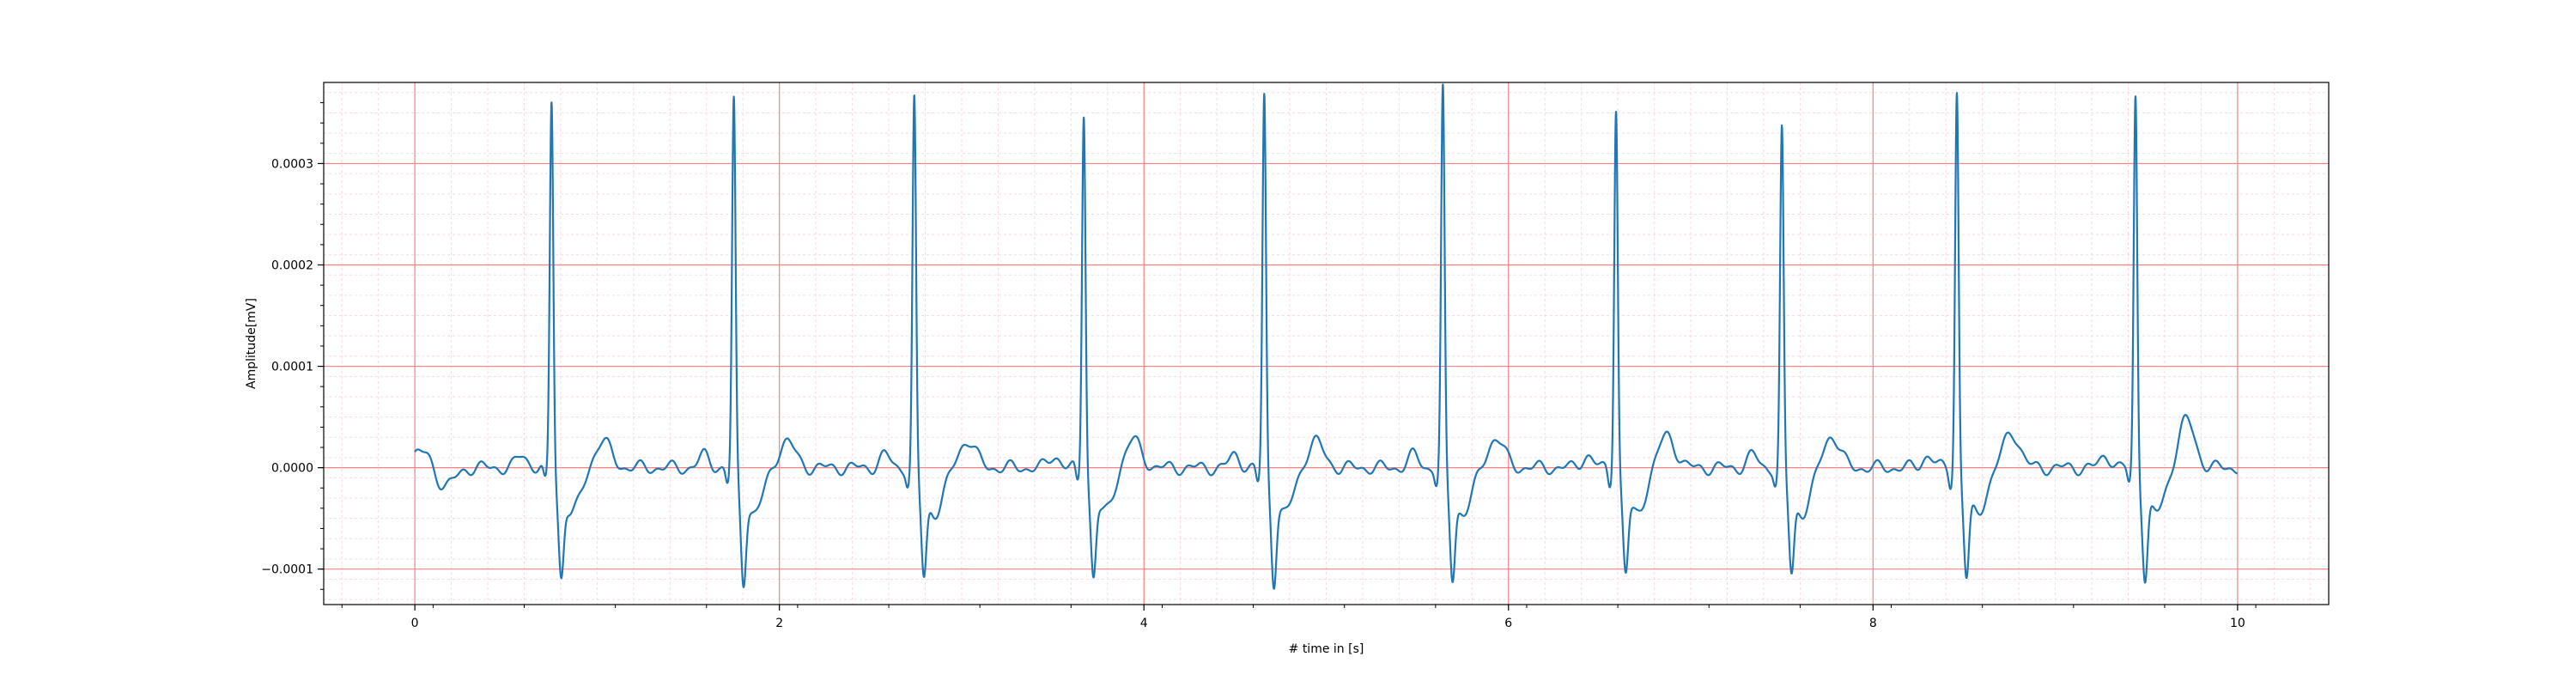 The image size is (2576, 687). What do you see at coordinates (292, 164) in the screenshot?
I see `y-tick-label: 0.0003` at bounding box center [292, 164].